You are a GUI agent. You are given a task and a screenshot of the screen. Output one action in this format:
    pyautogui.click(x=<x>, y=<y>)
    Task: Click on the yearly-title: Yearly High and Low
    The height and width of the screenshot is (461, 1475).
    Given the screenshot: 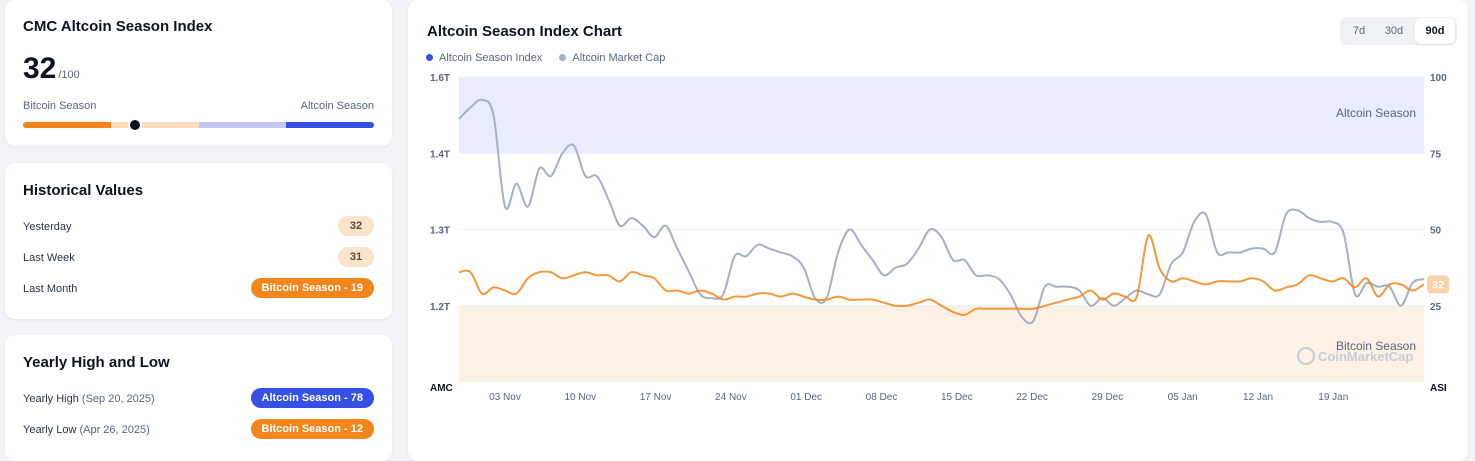 What is the action you would take?
    pyautogui.click(x=96, y=362)
    